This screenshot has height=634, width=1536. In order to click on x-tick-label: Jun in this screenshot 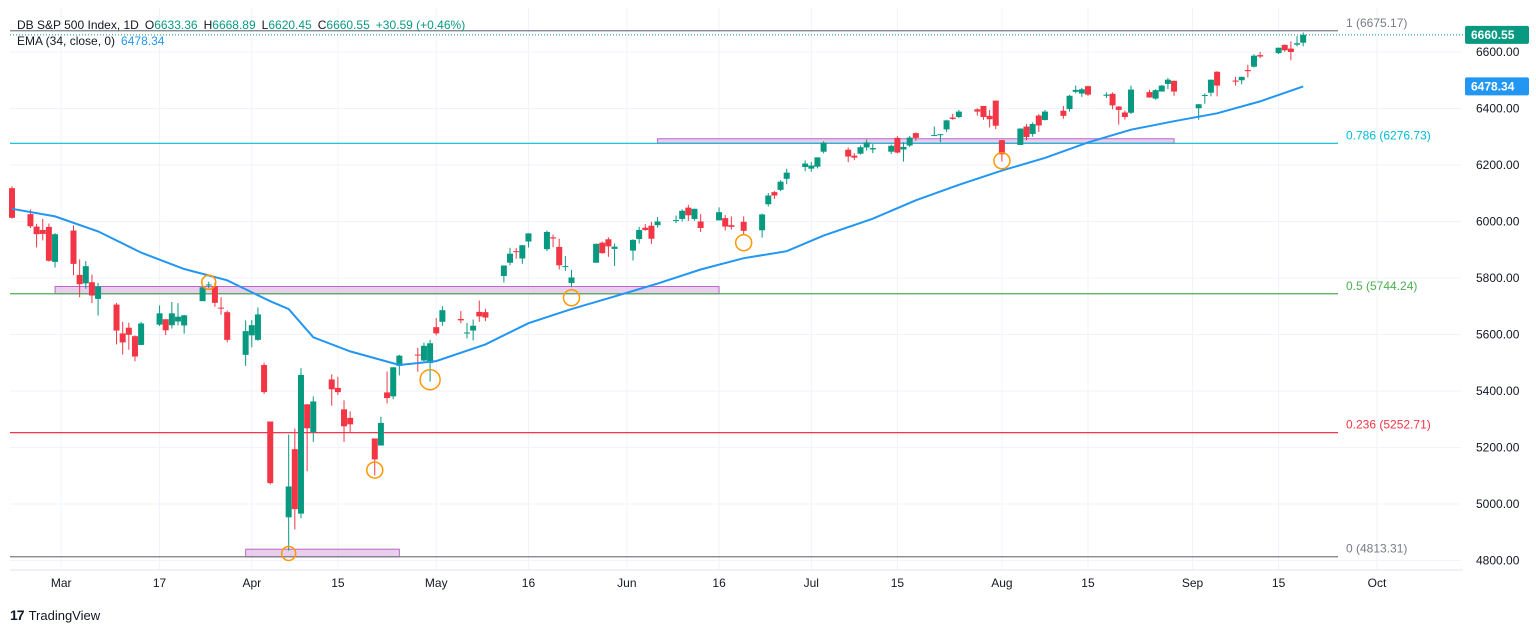, I will do `click(626, 583)`.